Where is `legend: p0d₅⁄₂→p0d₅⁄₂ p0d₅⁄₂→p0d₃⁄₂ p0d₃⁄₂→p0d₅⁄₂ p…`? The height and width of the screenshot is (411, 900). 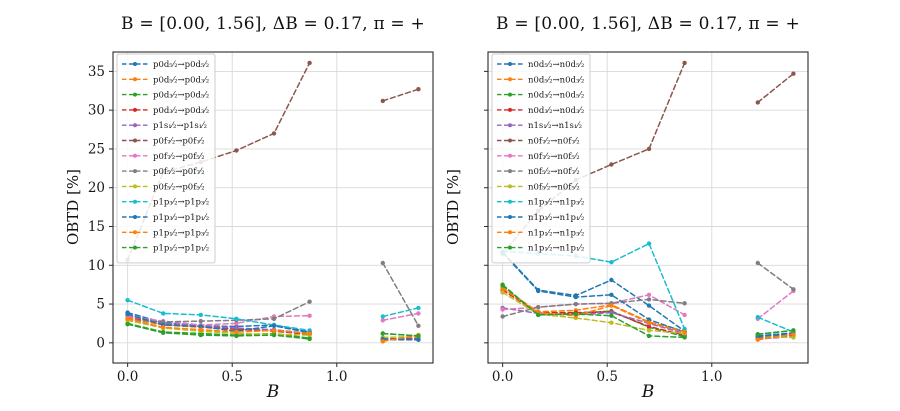 legend: p0d₅⁄₂→p0d₅⁄₂ p0d₅⁄₂→p0d₃⁄₂ p0d₃⁄₂→p0d₅⁄₂ p… is located at coordinates (166, 158).